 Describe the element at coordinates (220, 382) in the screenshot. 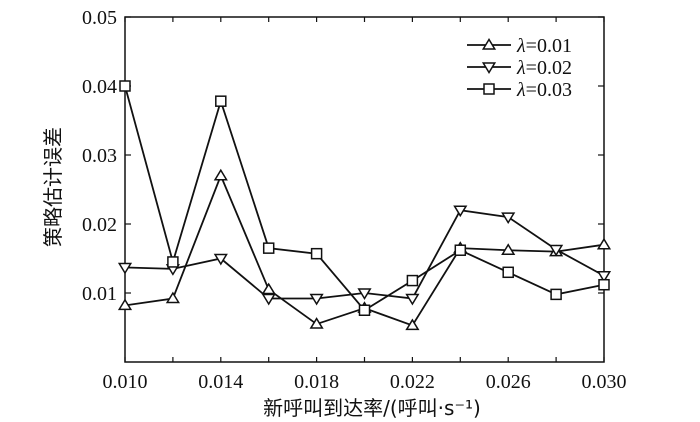

I see `x-tick-label: 0.014` at that location.